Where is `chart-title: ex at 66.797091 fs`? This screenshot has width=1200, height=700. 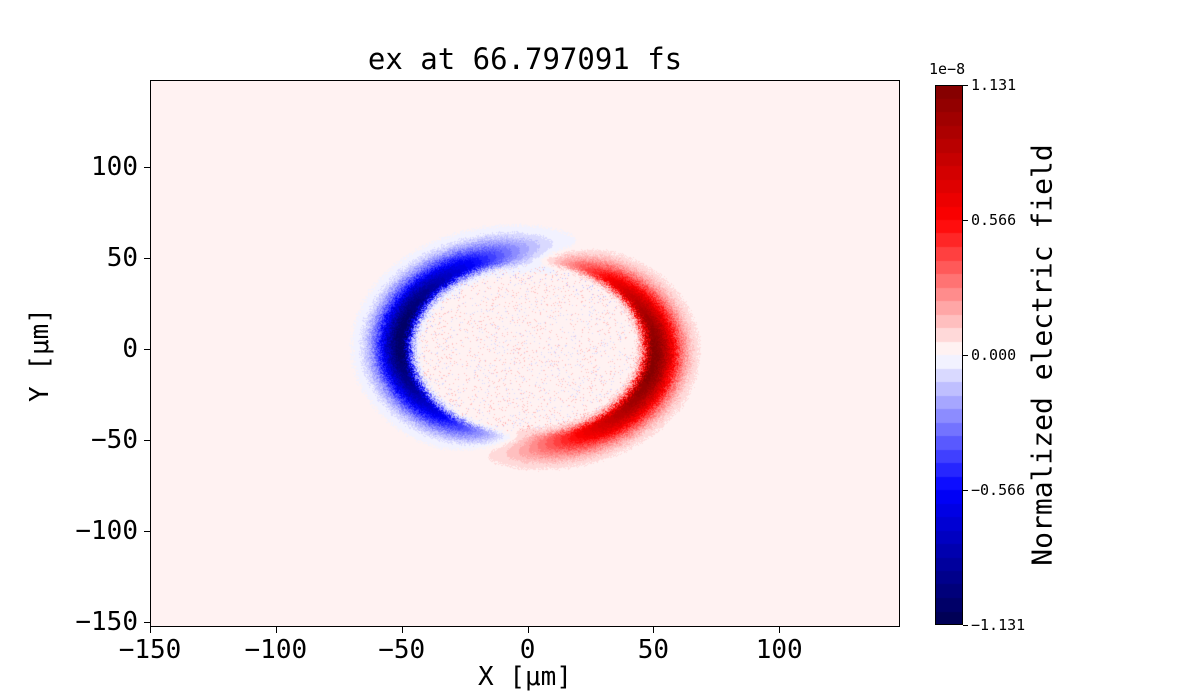
chart-title: ex at 66.797091 fs is located at coordinates (525, 59).